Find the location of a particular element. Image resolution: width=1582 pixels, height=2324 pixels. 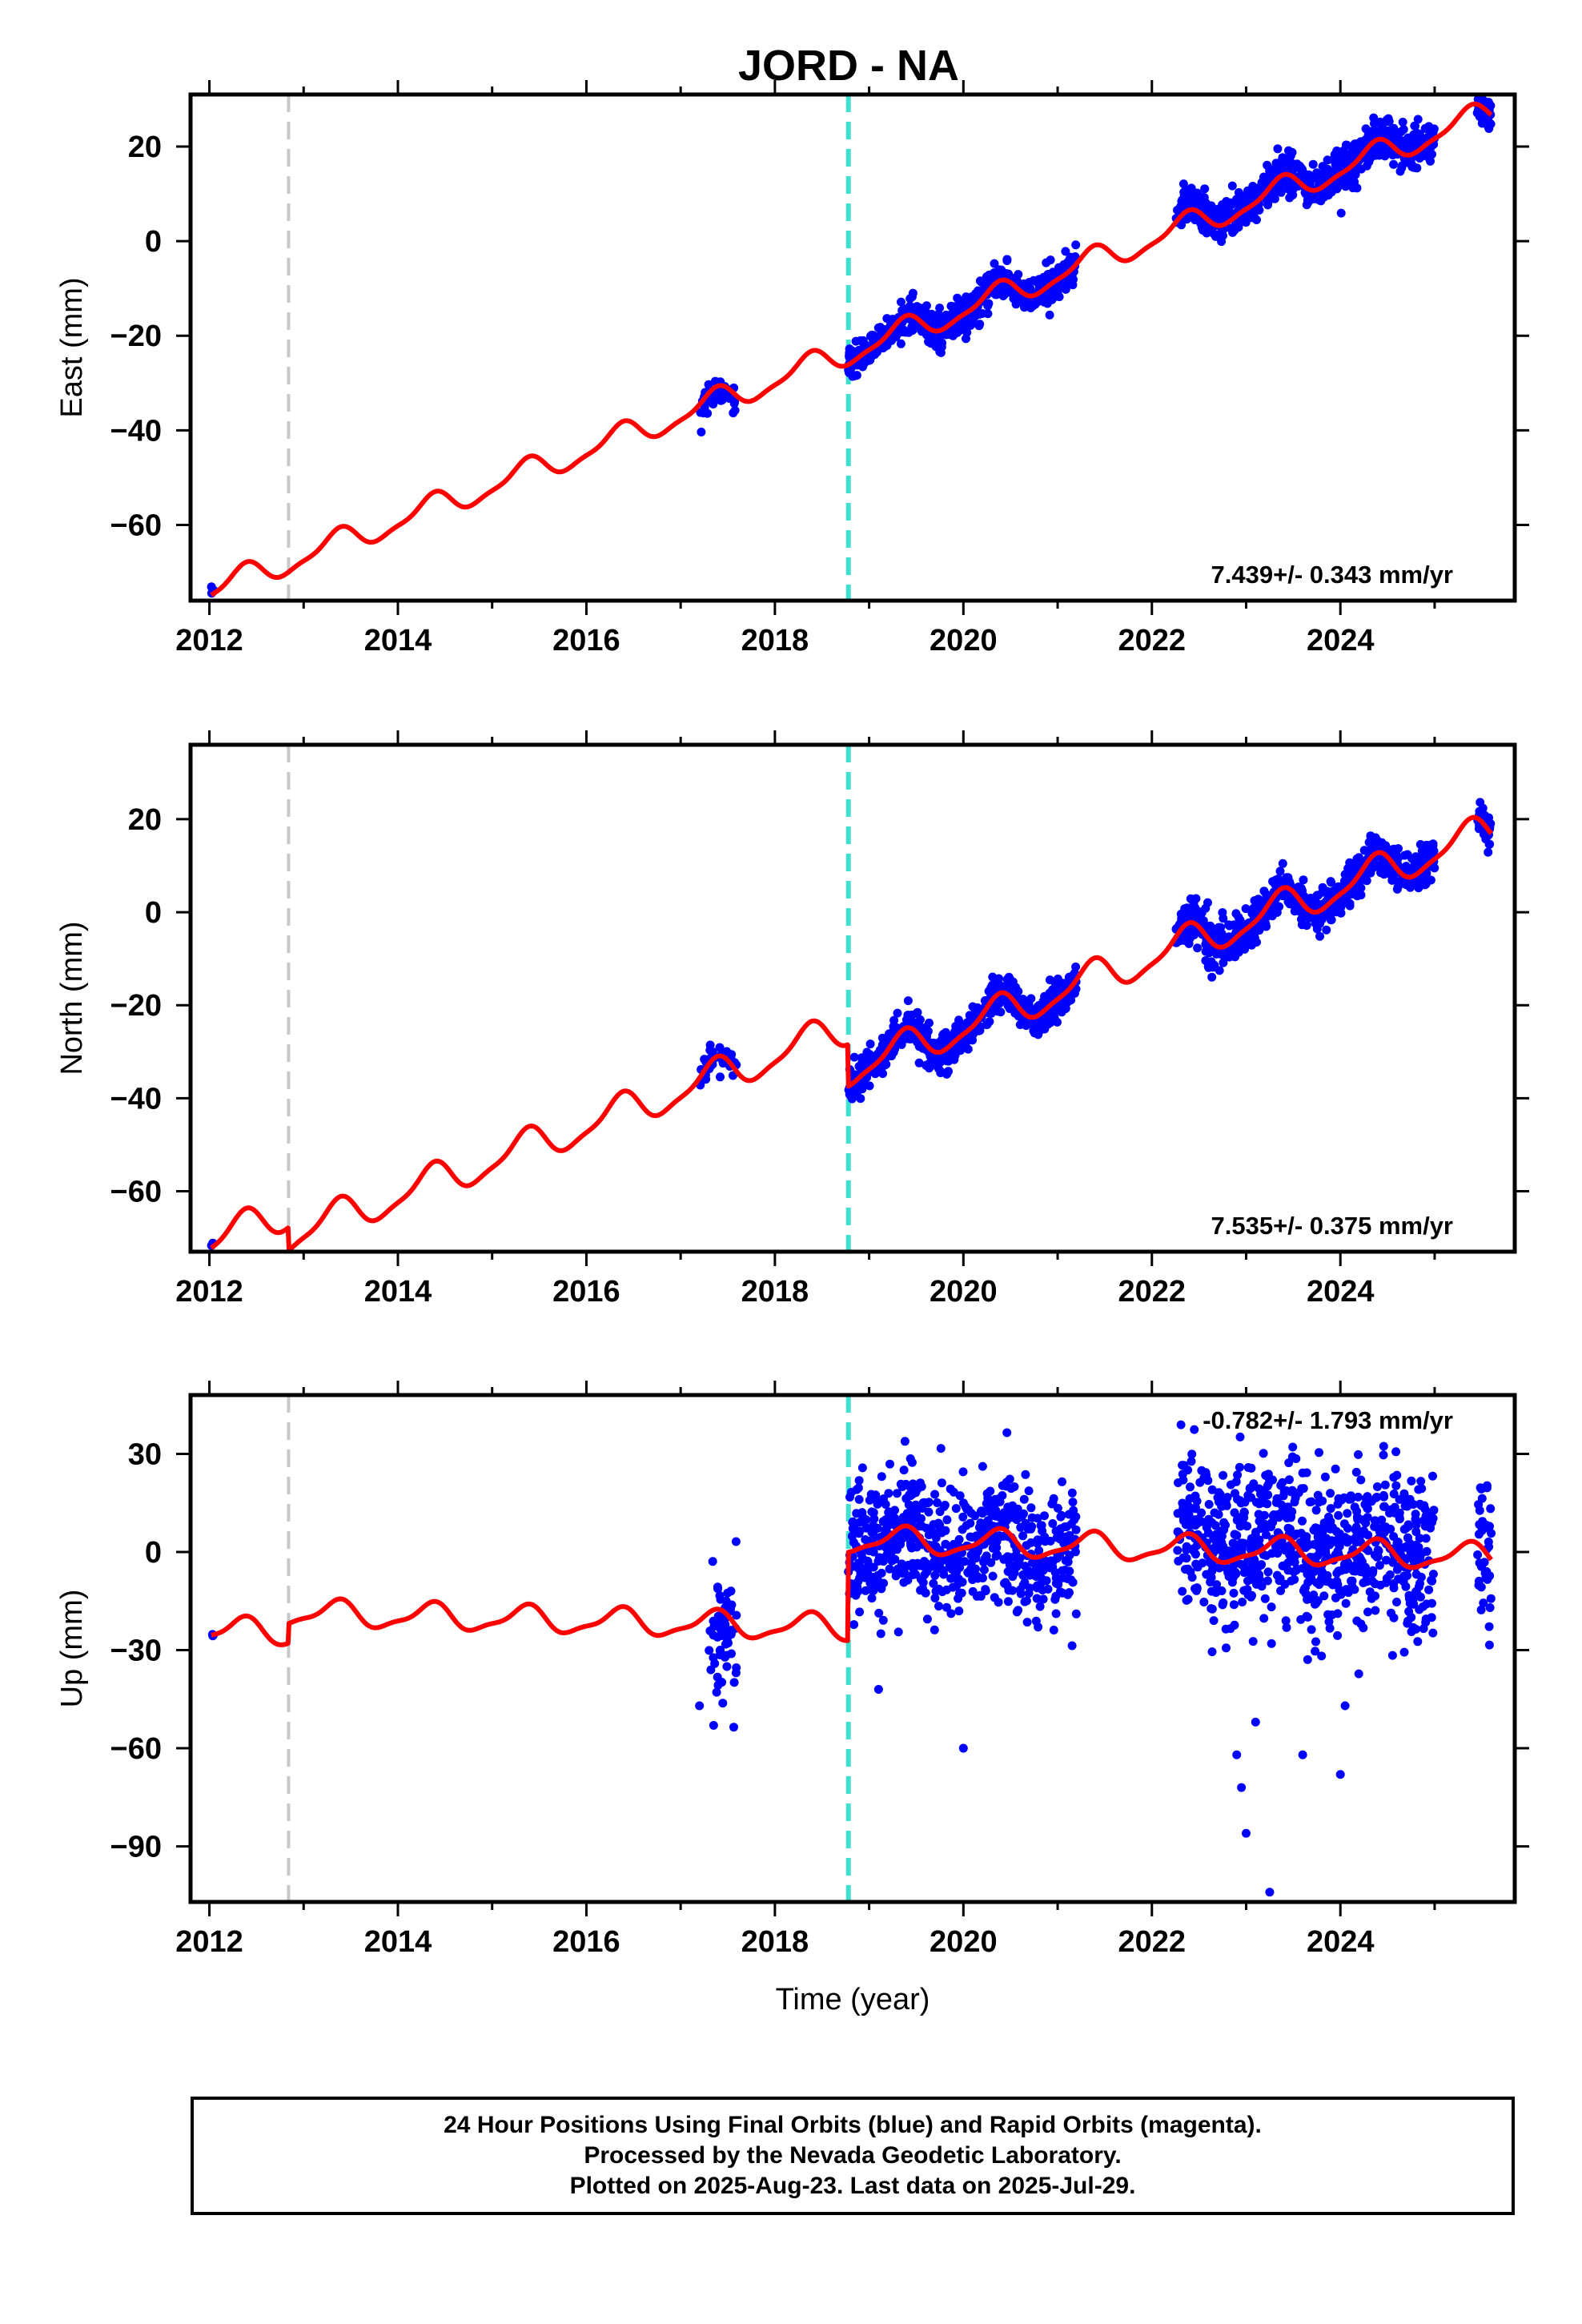

x-tick-label: 2012 is located at coordinates (209, 1942).